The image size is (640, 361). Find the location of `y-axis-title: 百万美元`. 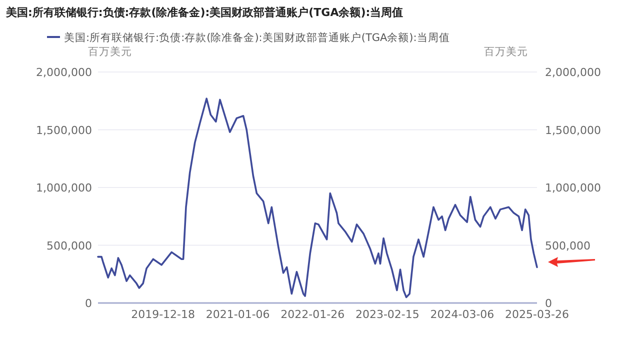

y-axis-title: 百万美元 is located at coordinates (110, 51).